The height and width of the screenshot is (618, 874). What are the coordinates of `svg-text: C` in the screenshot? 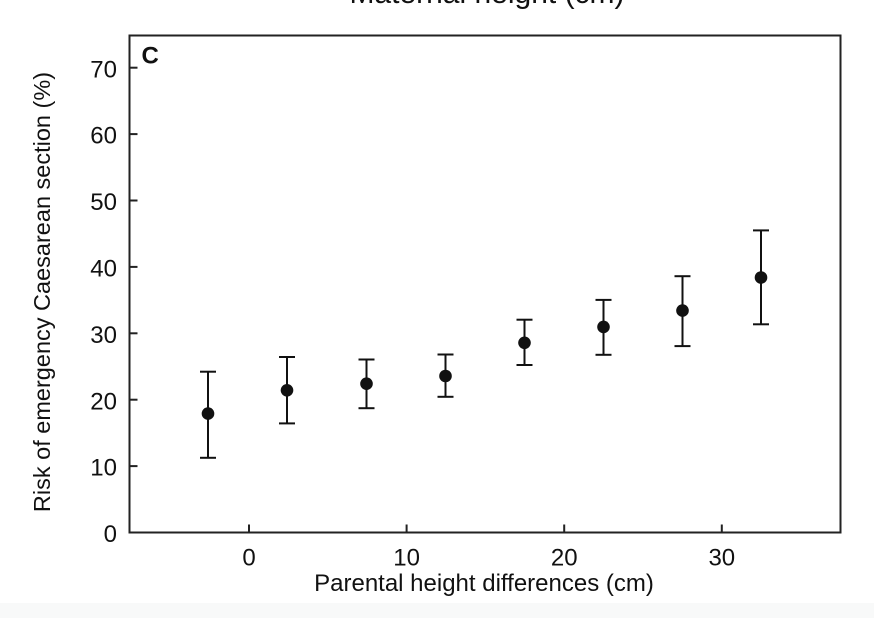 It's located at (150, 56).